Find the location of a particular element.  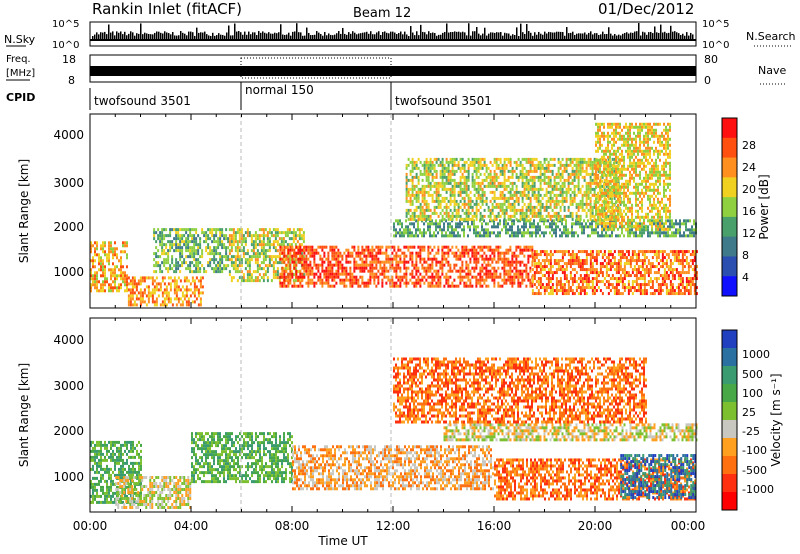

nsky-bars is located at coordinates (393, 32).